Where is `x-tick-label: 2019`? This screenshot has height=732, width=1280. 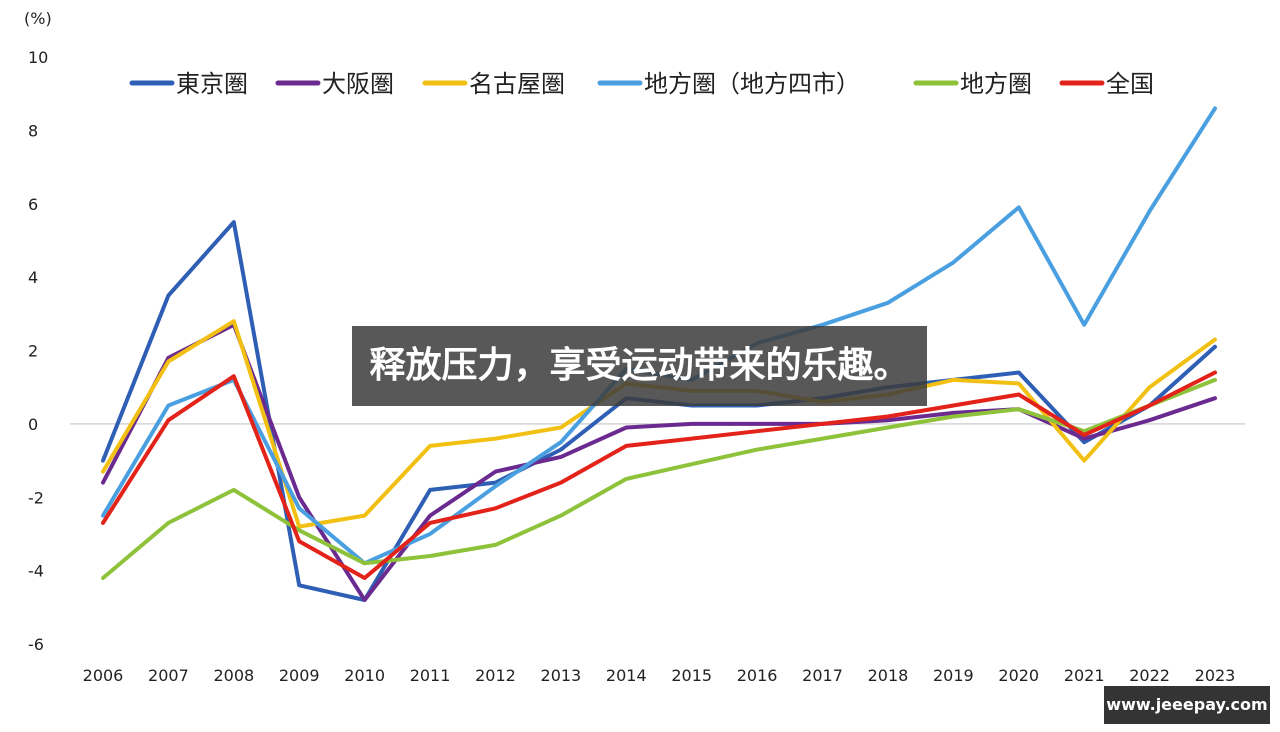 x-tick-label: 2019 is located at coordinates (953, 675).